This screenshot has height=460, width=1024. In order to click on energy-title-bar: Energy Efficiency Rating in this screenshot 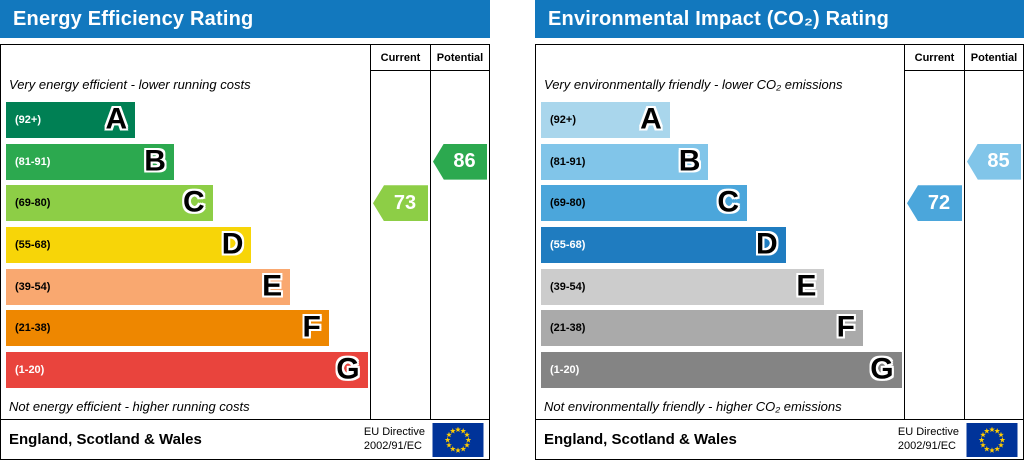, I will do `click(245, 19)`.